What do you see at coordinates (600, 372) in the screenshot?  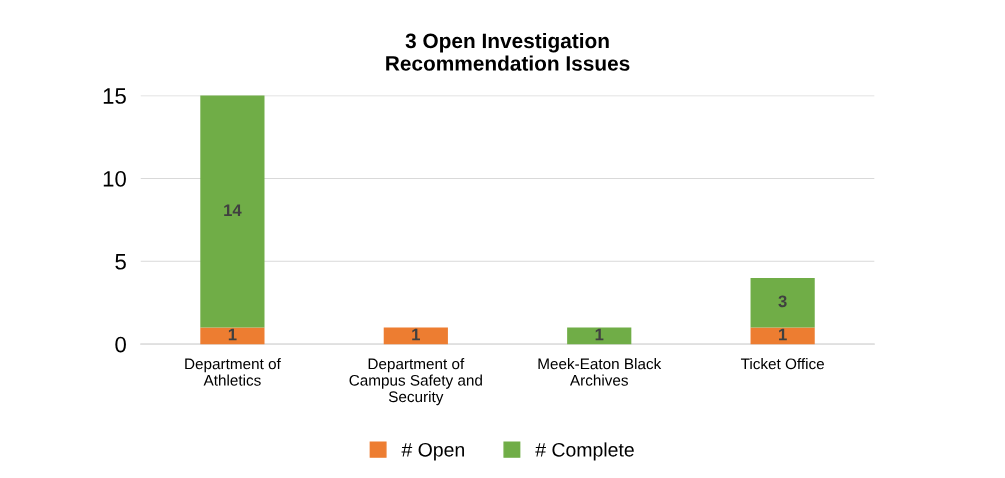 I see `x-tick-label: Meek-Eaton Black Archives` at bounding box center [600, 372].